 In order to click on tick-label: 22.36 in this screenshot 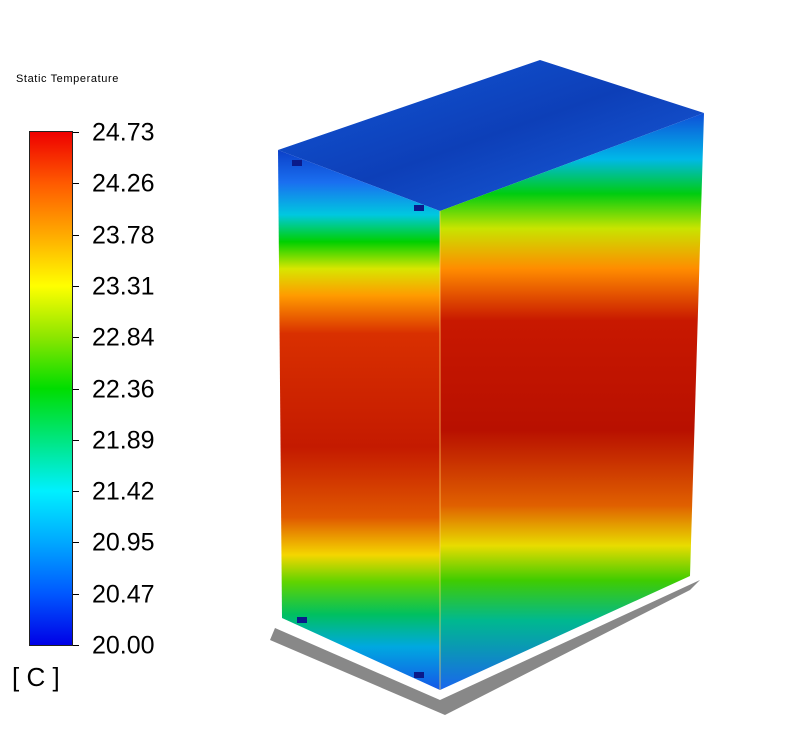, I will do `click(123, 389)`.